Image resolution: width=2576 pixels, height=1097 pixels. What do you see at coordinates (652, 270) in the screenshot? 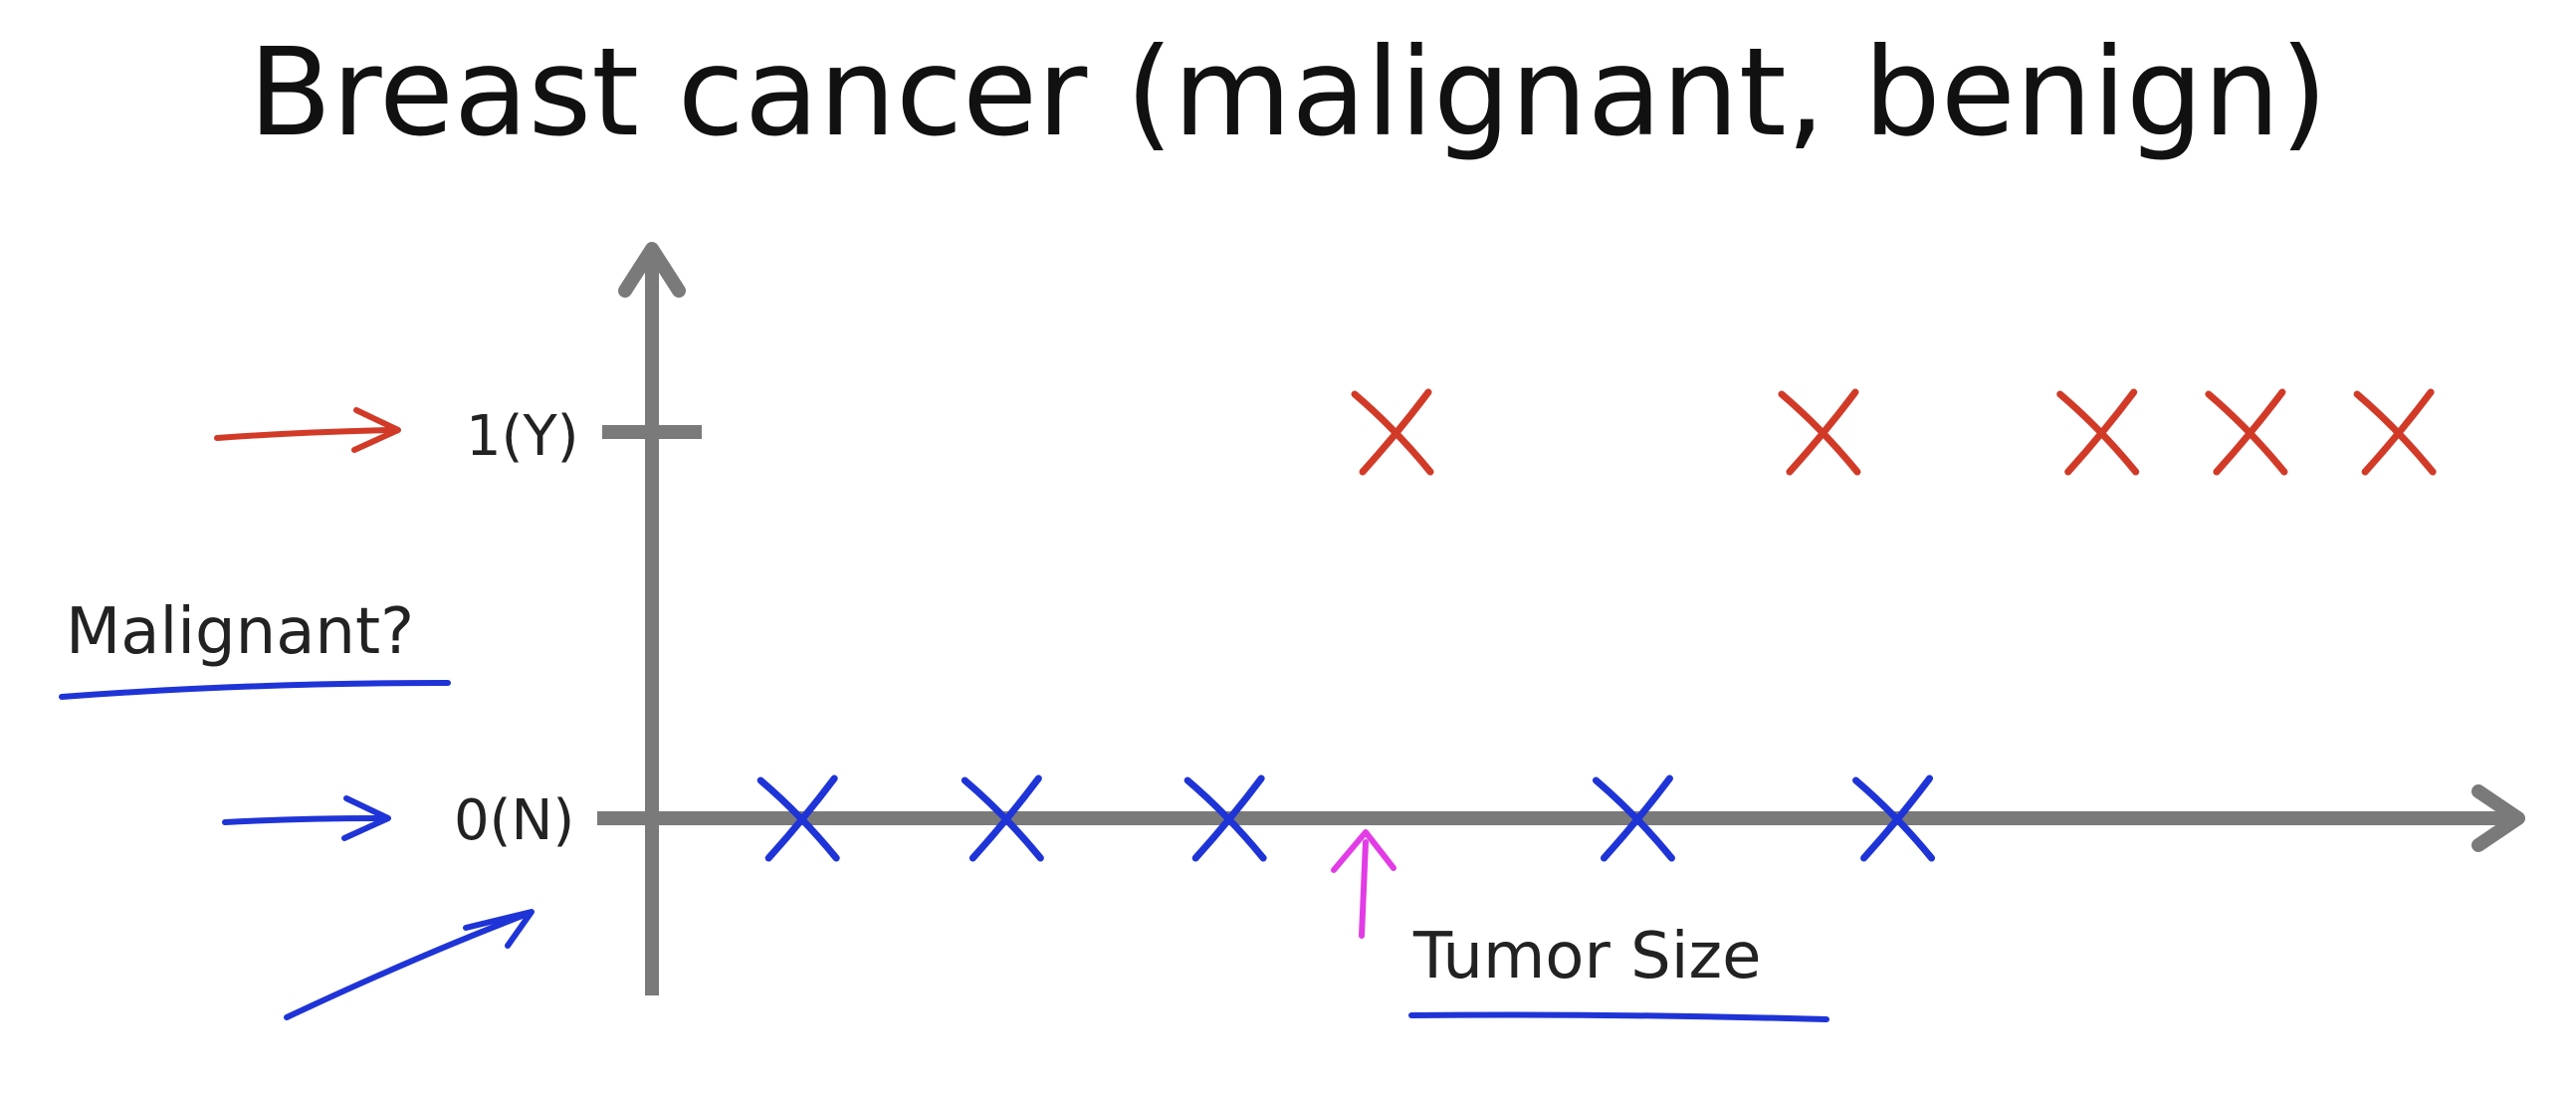
I see `y-axis-arrowhead` at bounding box center [652, 270].